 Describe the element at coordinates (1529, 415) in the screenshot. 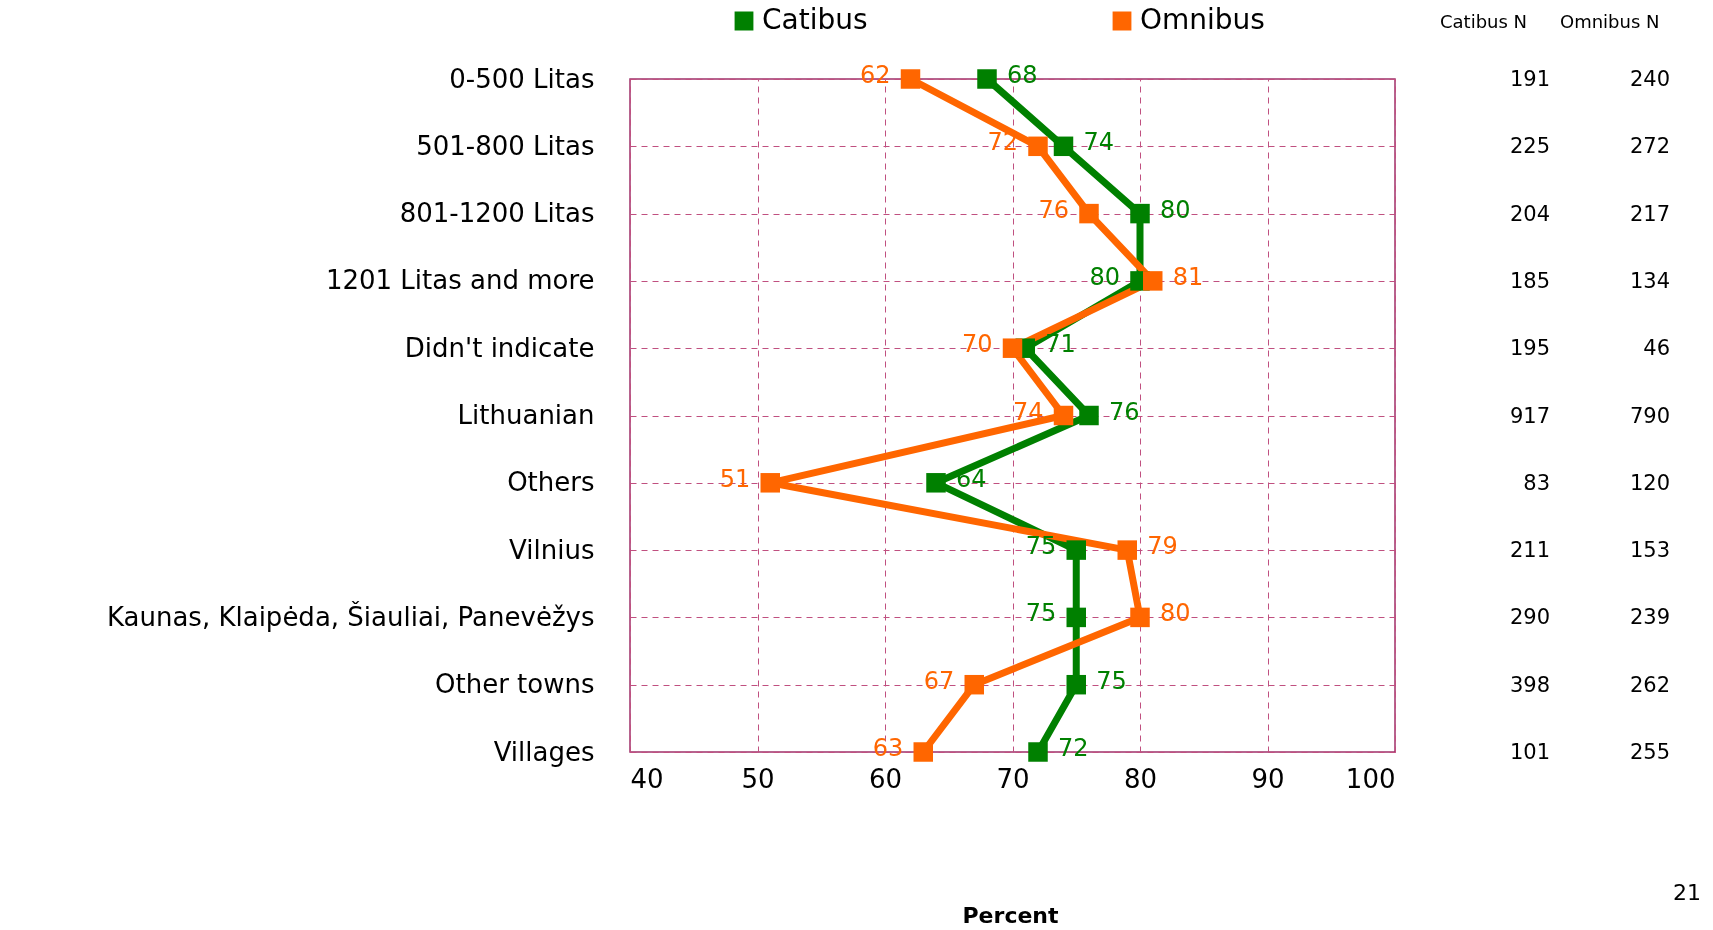

I see `text: 917` at that location.